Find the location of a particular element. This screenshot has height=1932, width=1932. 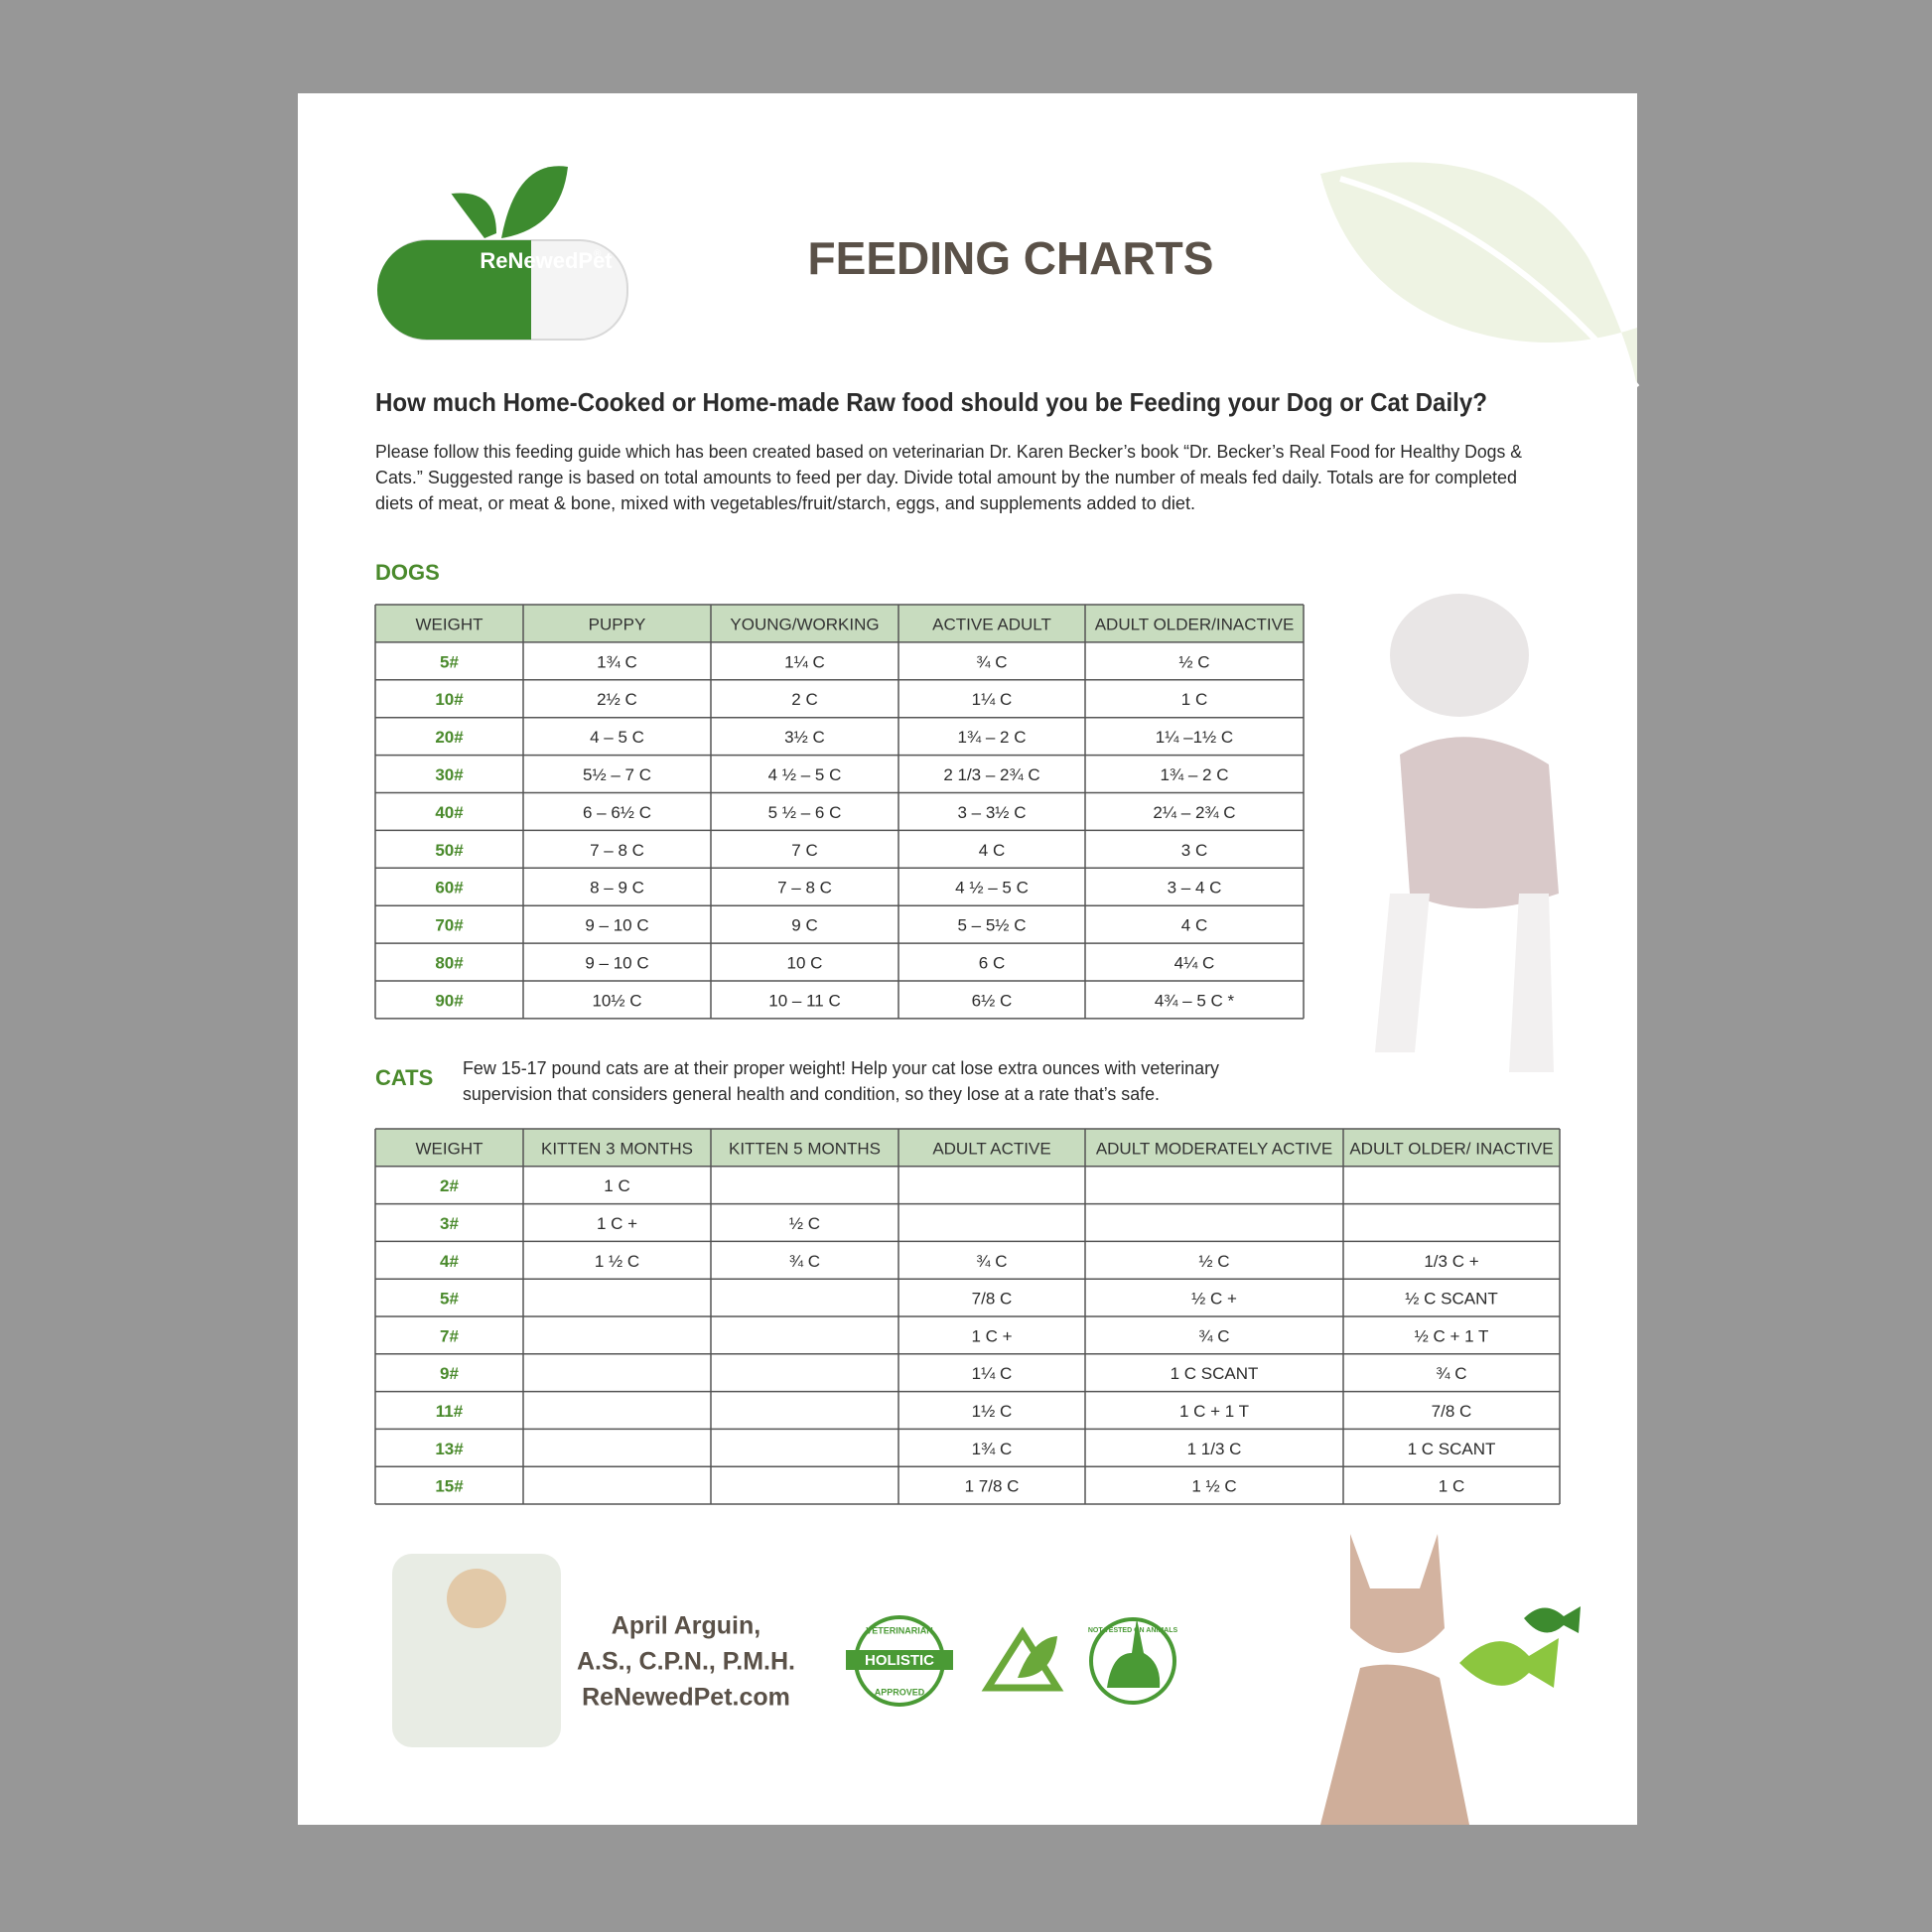

table-cell: 5 – 5½ C is located at coordinates (992, 926).